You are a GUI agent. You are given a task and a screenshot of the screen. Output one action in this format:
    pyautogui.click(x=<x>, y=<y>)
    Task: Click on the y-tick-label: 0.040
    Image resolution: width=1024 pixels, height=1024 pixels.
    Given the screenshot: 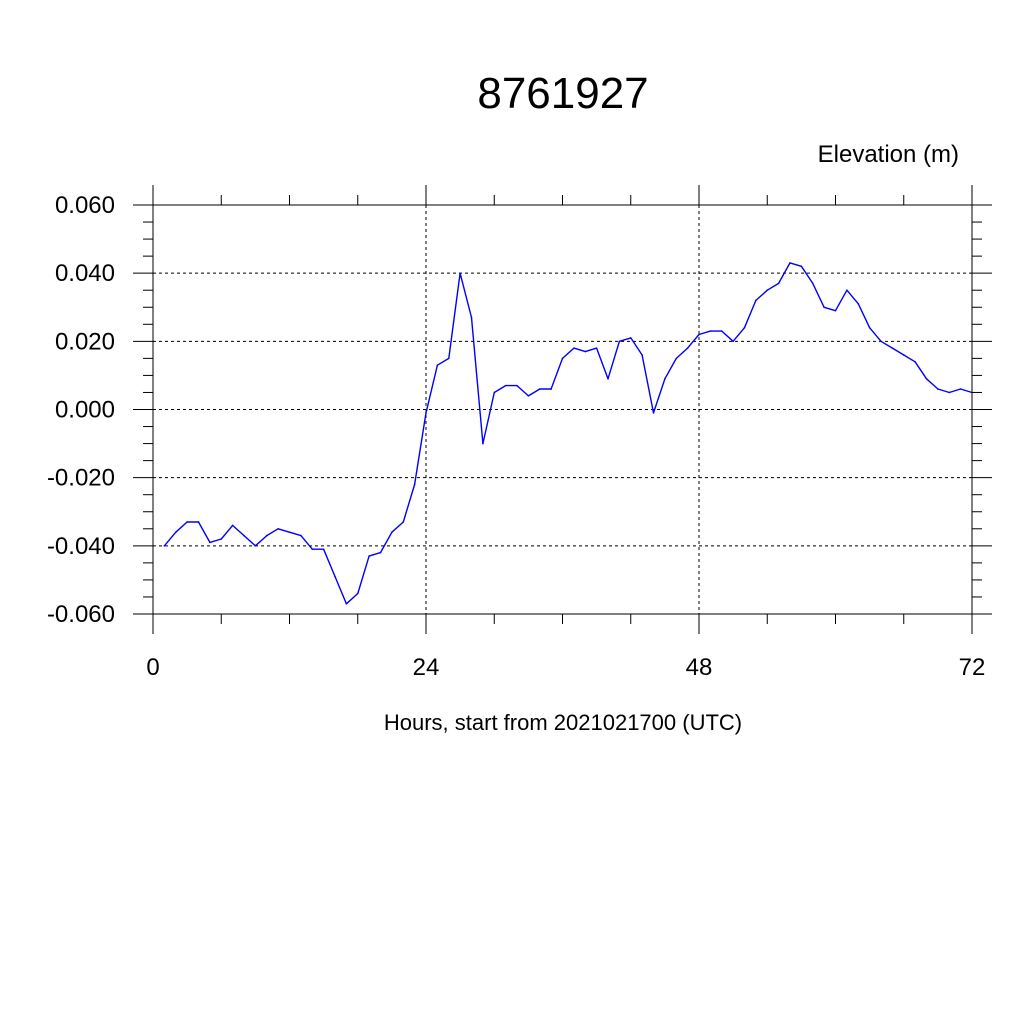 What is the action you would take?
    pyautogui.click(x=85, y=273)
    